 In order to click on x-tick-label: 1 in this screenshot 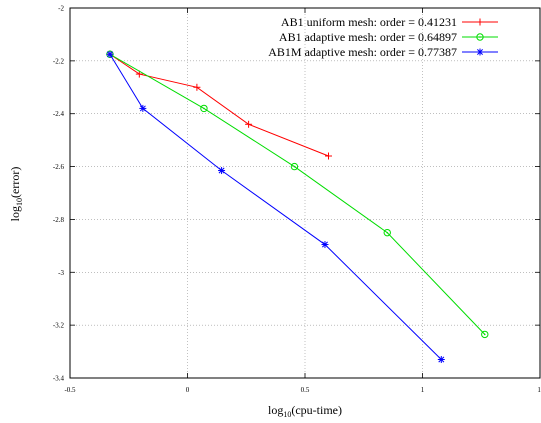, I will do `click(423, 390)`.